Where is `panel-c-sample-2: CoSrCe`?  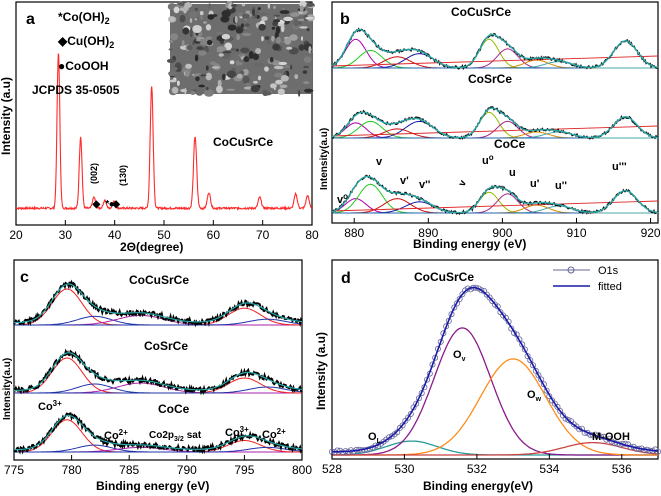 panel-c-sample-2: CoSrCe is located at coordinates (166, 346).